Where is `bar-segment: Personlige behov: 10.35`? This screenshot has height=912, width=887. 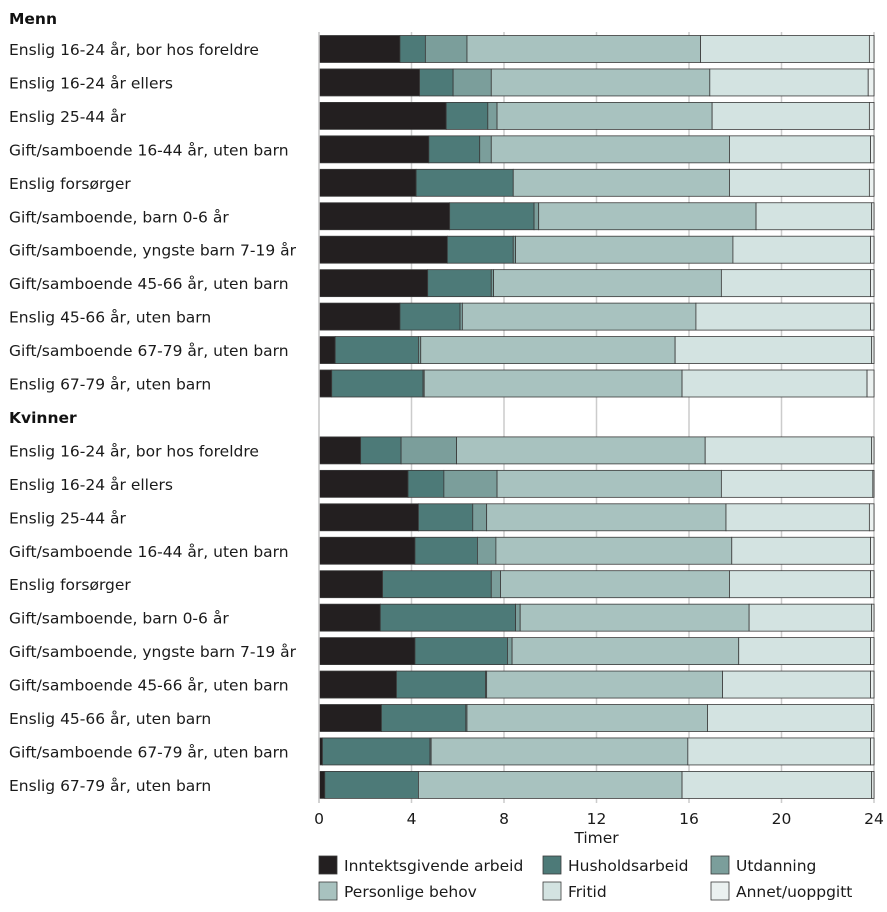
bar-segment: Personlige behov: 10.35 is located at coordinates (606, 517).